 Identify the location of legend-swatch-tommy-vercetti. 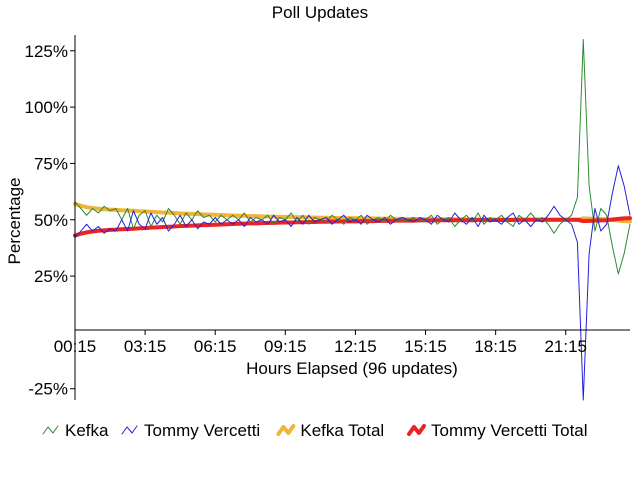
(129, 430).